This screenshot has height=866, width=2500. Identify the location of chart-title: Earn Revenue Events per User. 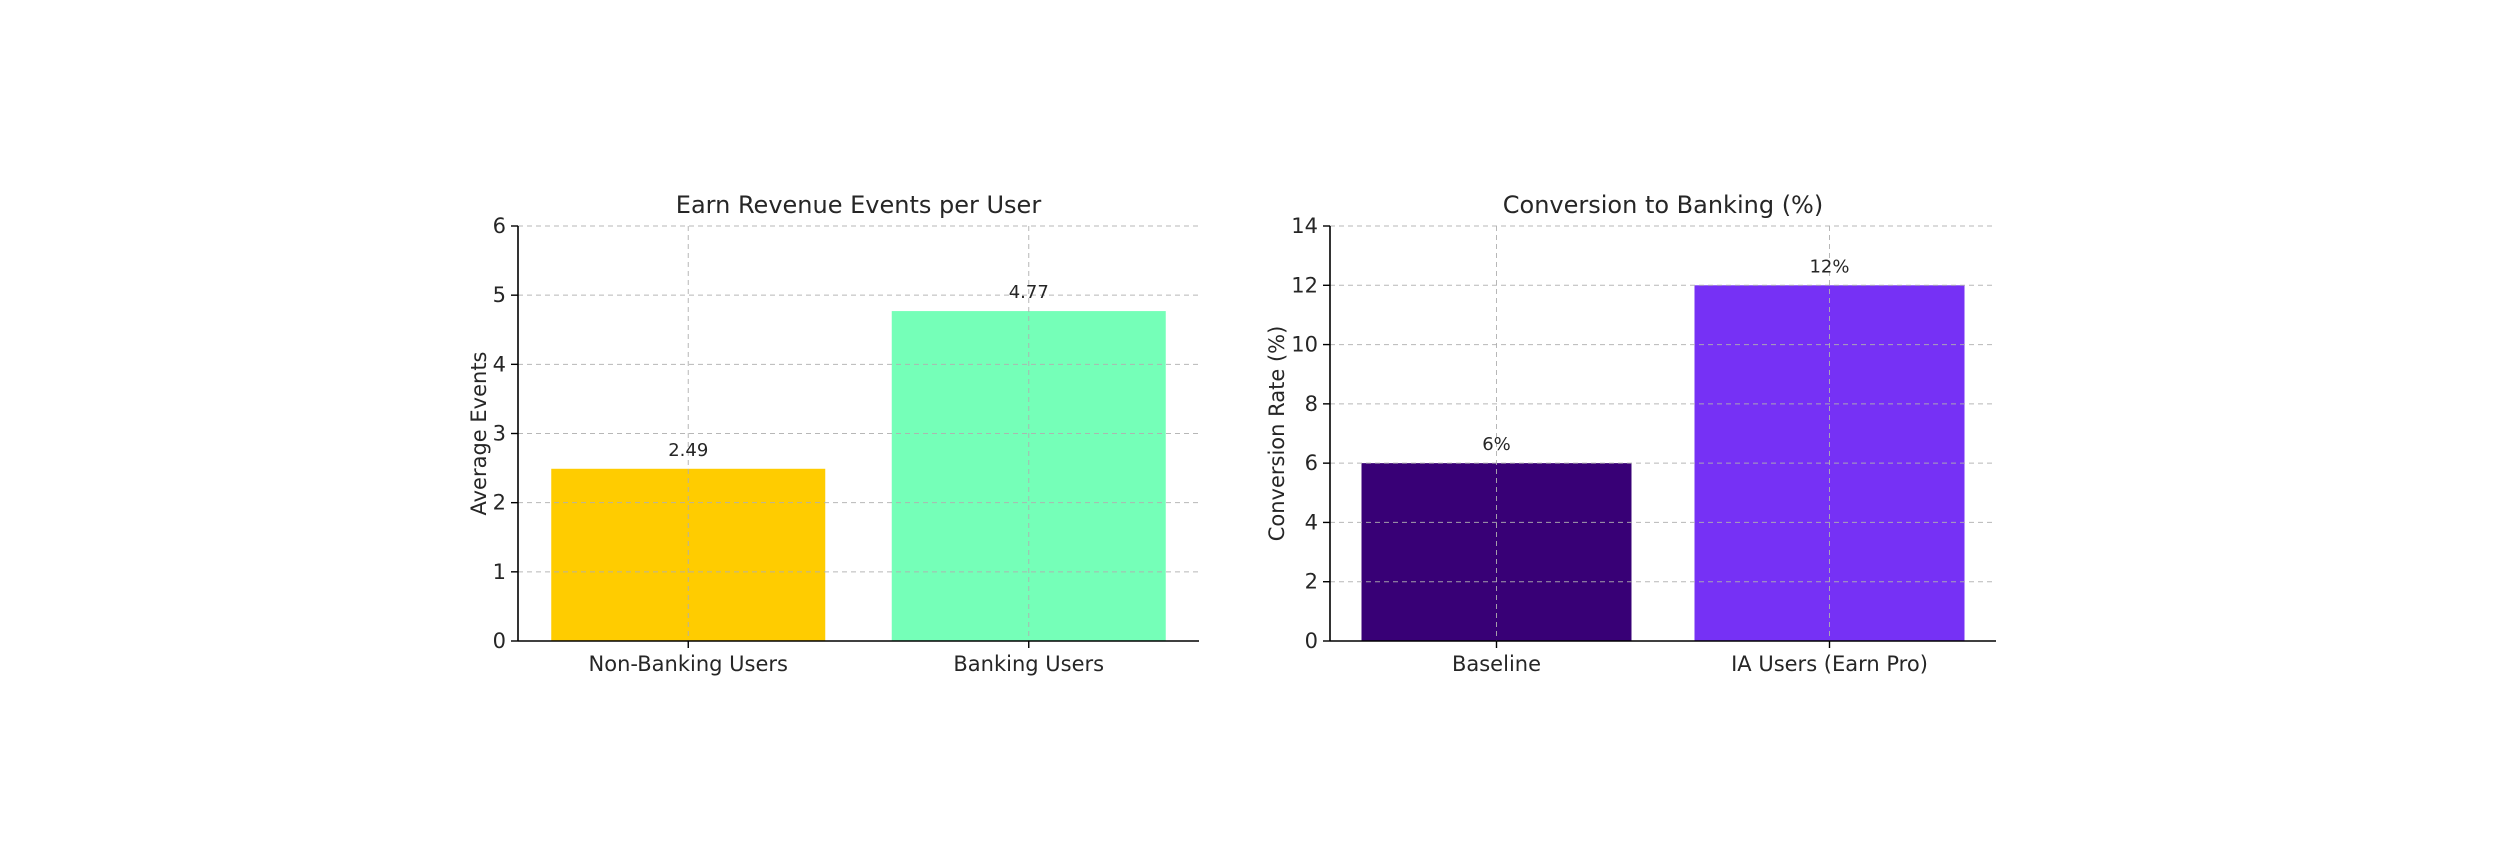
(859, 205).